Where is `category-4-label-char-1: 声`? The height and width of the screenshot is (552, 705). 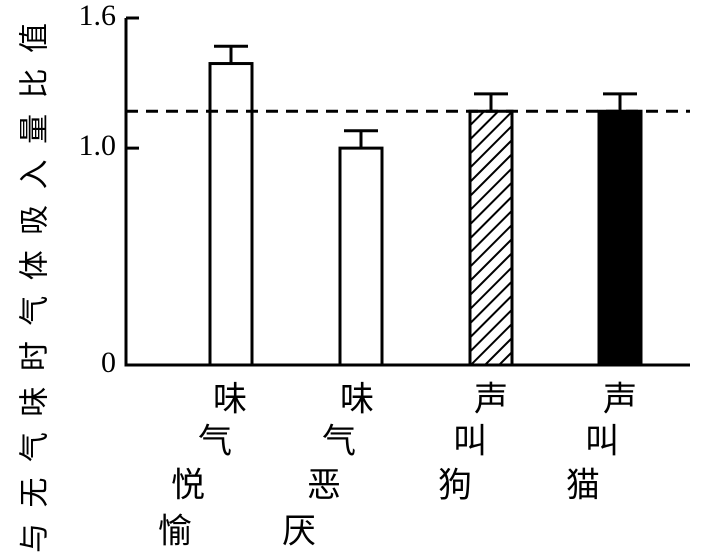 category-4-label-char-1: 声 is located at coordinates (620, 400).